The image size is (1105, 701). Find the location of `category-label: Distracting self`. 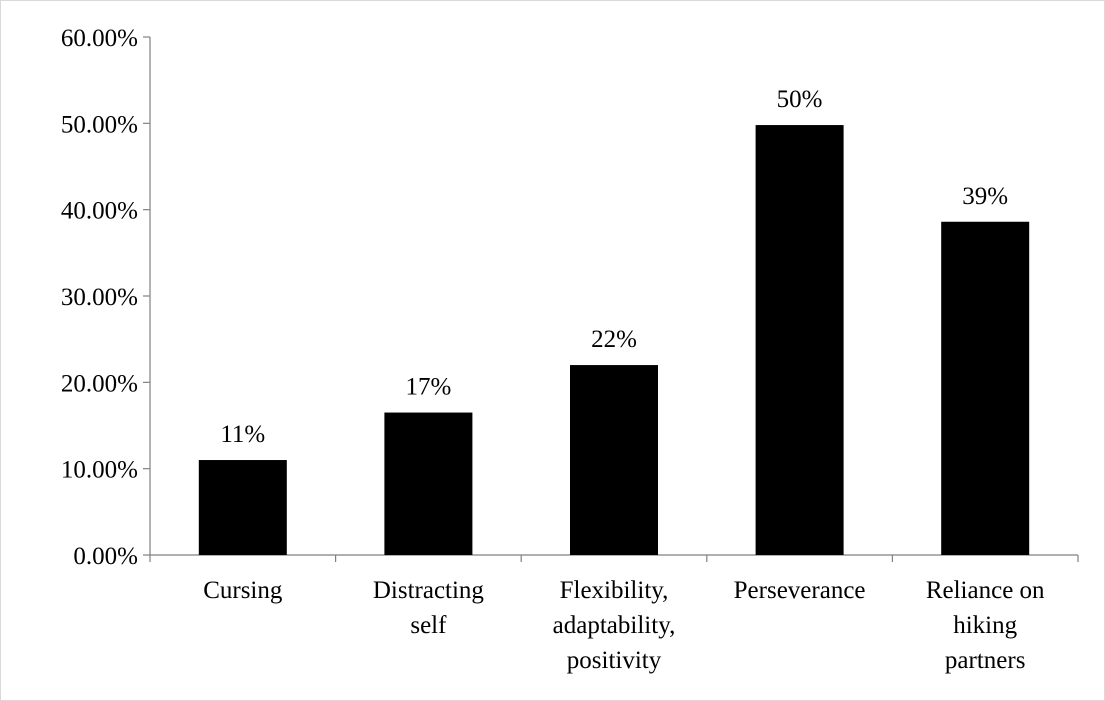

category-label: Distracting self is located at coordinates (429, 608).